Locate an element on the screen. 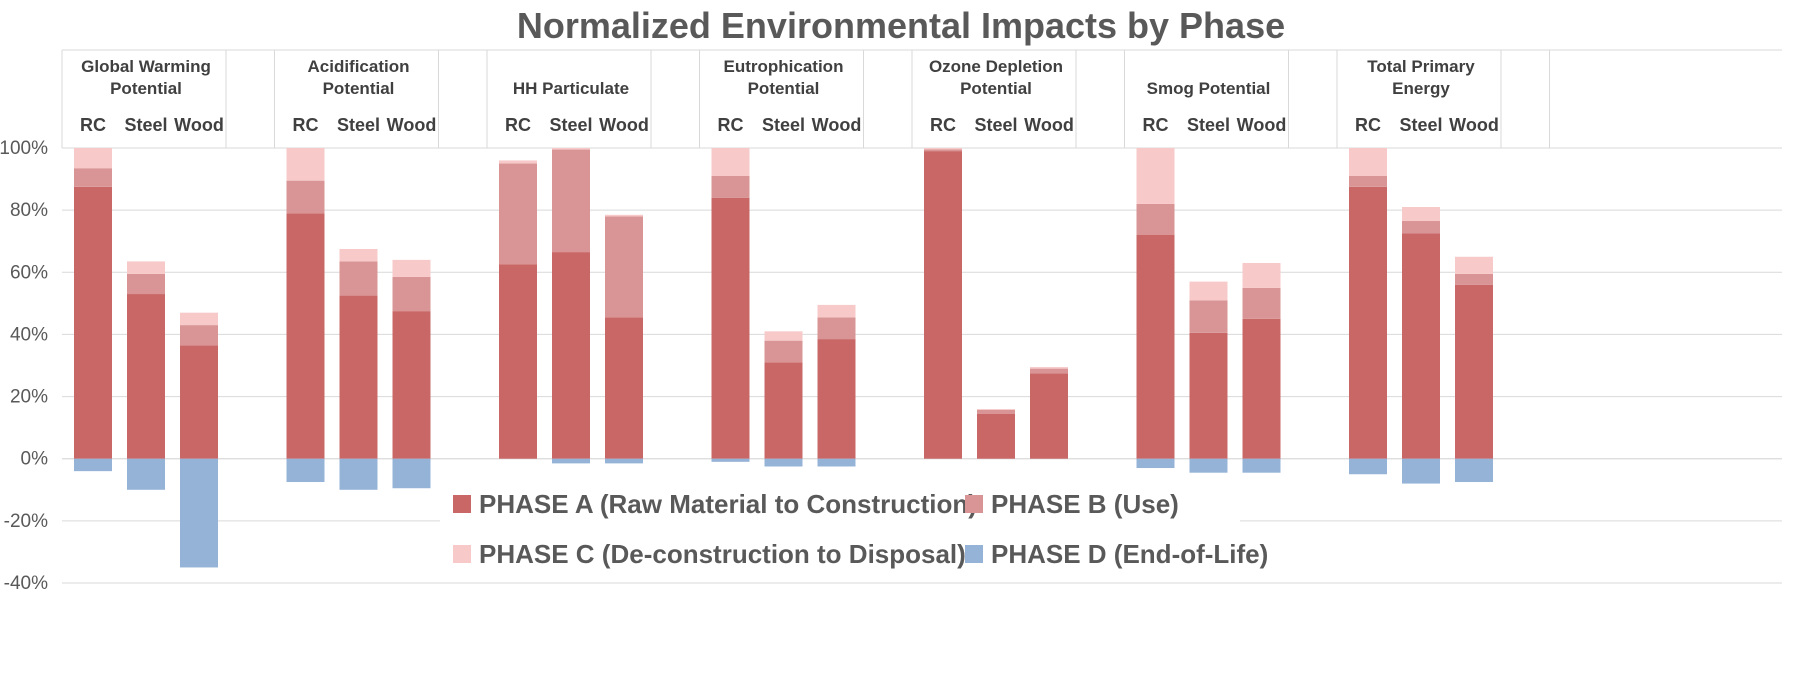 The width and height of the screenshot is (1802, 696). group-label: Acidification is located at coordinates (358, 66).